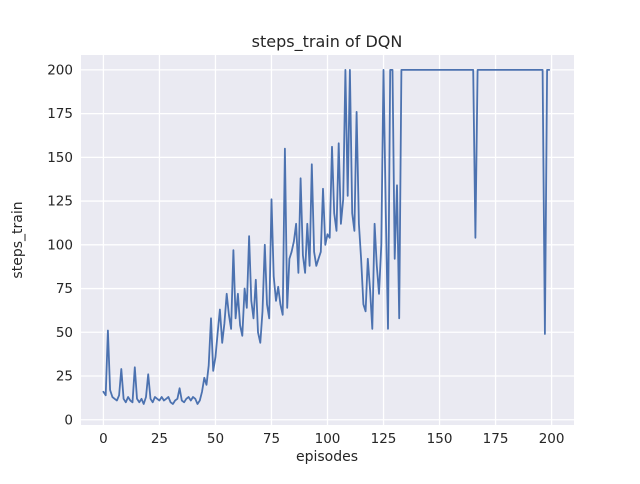 Image resolution: width=640 pixels, height=484 pixels. What do you see at coordinates (159, 439) in the screenshot?
I see `x-tick-label: 25` at bounding box center [159, 439].